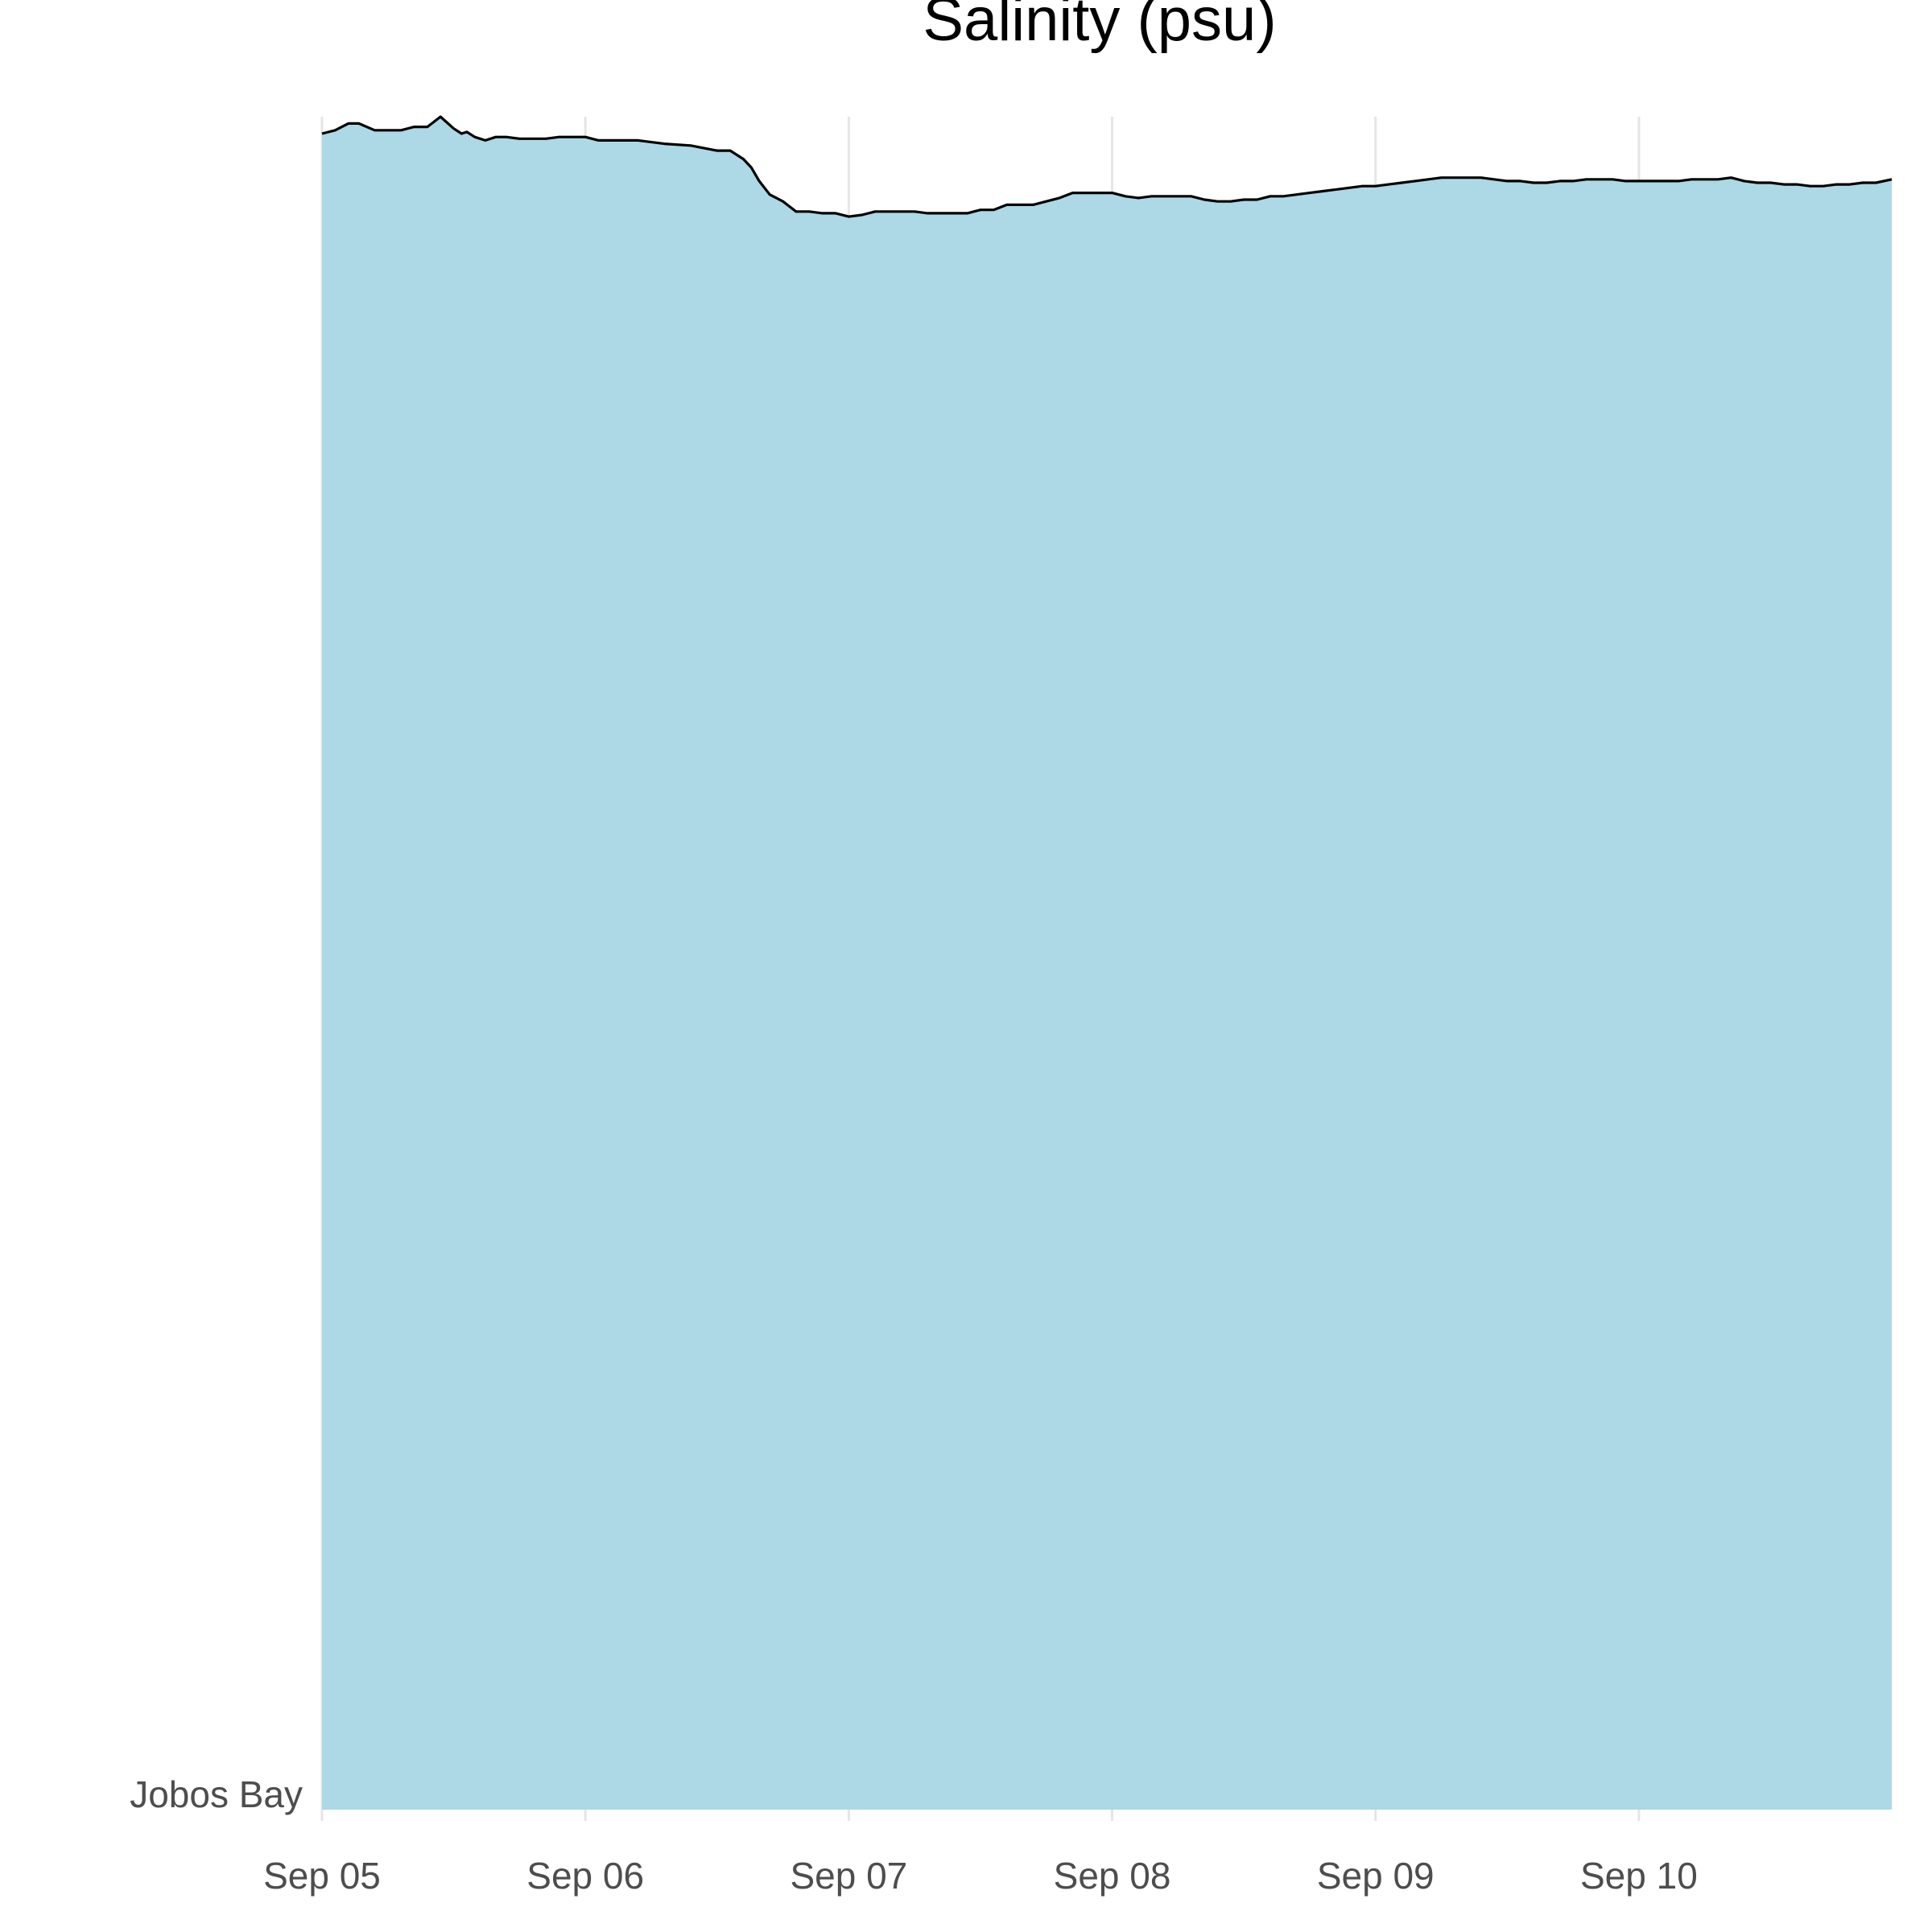 The height and width of the screenshot is (1932, 1932). I want to click on x-tick-label: Sep 07, so click(848, 1876).